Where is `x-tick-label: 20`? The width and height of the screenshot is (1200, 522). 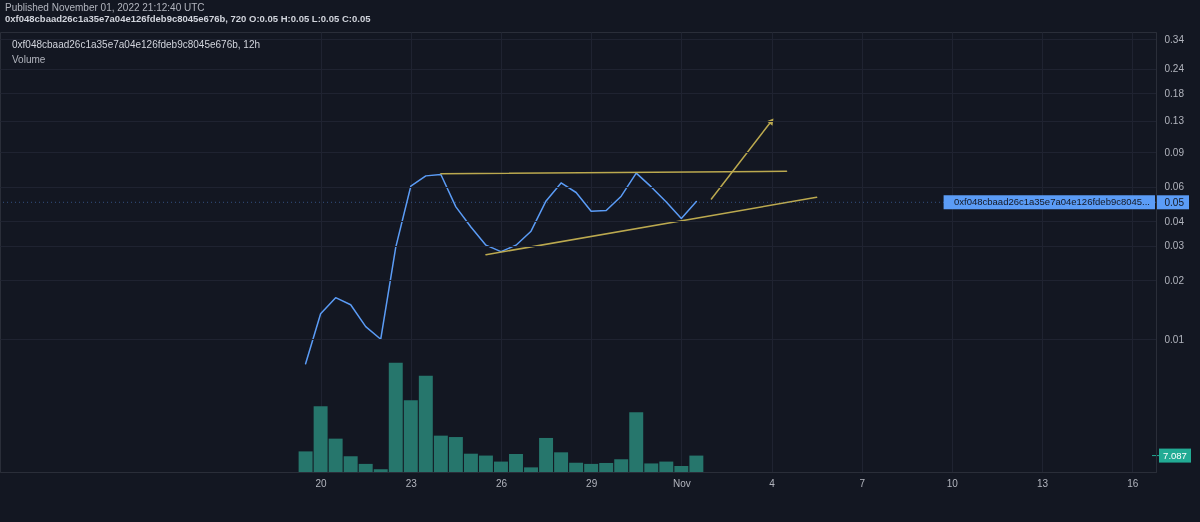 x-tick-label: 20 is located at coordinates (321, 483).